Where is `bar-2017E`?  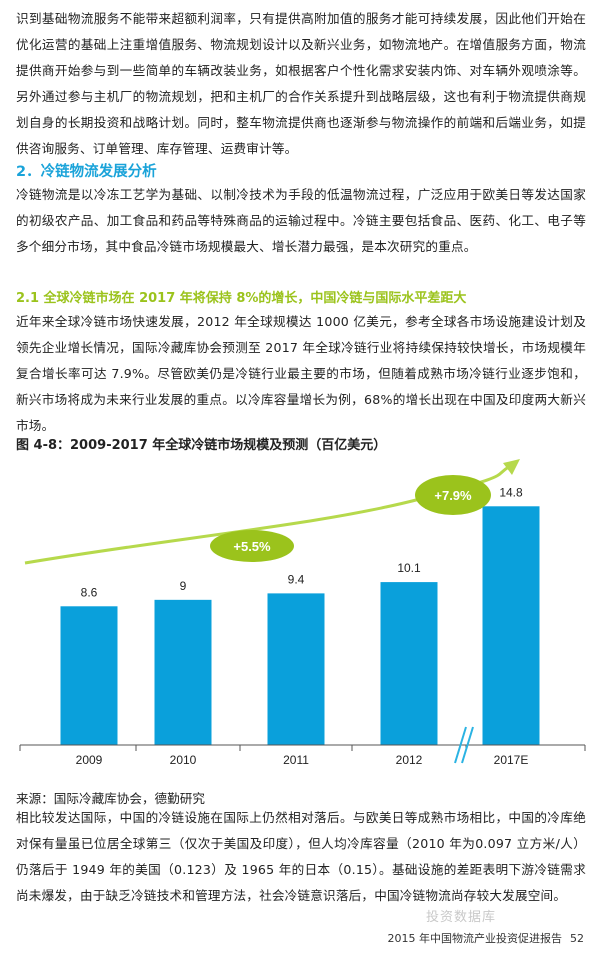
bar-2017E is located at coordinates (511, 625).